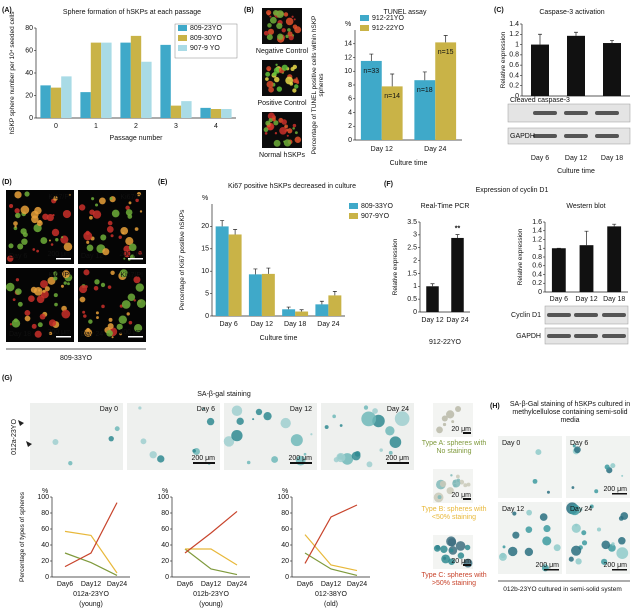 This screenshot has height=610, width=633. I want to click on x-axis-label: 012a-23YO, so click(91, 594).